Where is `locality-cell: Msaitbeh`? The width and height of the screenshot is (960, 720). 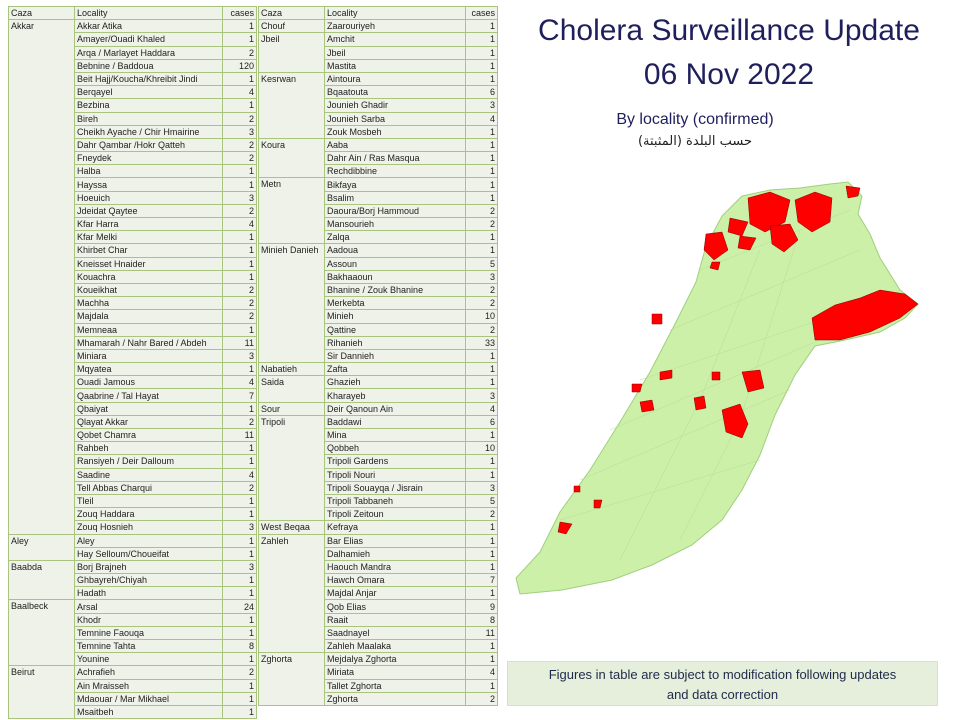
locality-cell: Msaitbeh is located at coordinates (148, 712).